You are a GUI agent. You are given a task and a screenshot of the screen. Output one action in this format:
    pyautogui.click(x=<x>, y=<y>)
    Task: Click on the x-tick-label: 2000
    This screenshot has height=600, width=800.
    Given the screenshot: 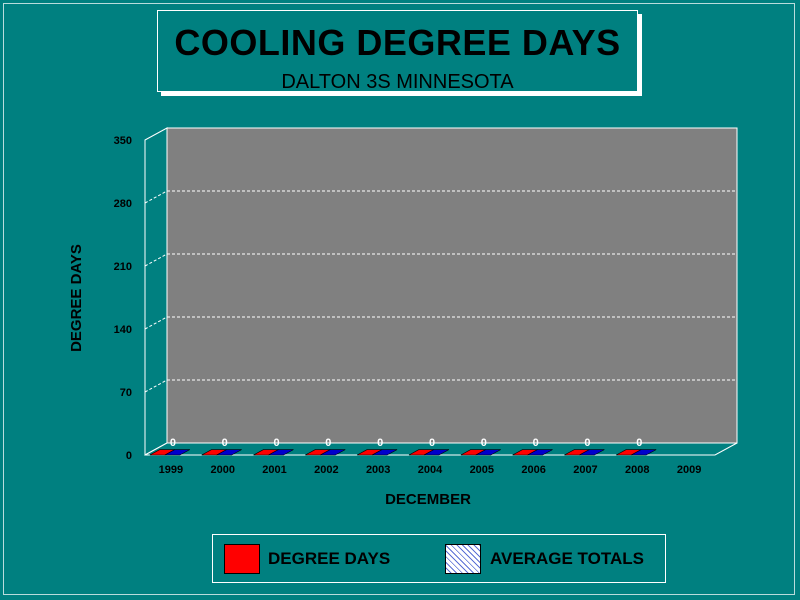 What is the action you would take?
    pyautogui.click(x=222, y=470)
    